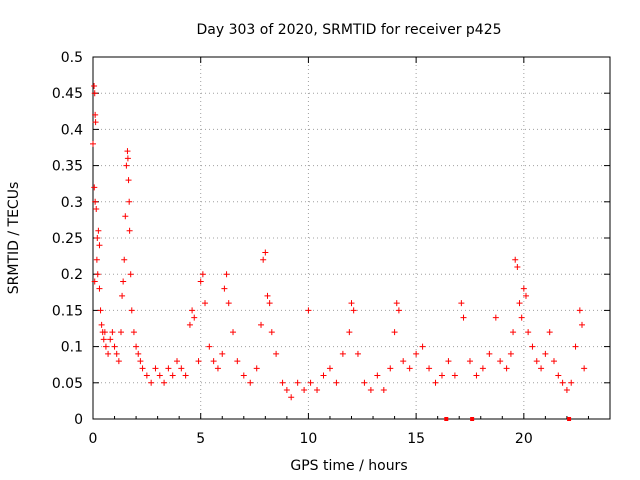 The height and width of the screenshot is (480, 640). Describe the element at coordinates (93, 439) in the screenshot. I see `x-tick-label: 0` at that location.